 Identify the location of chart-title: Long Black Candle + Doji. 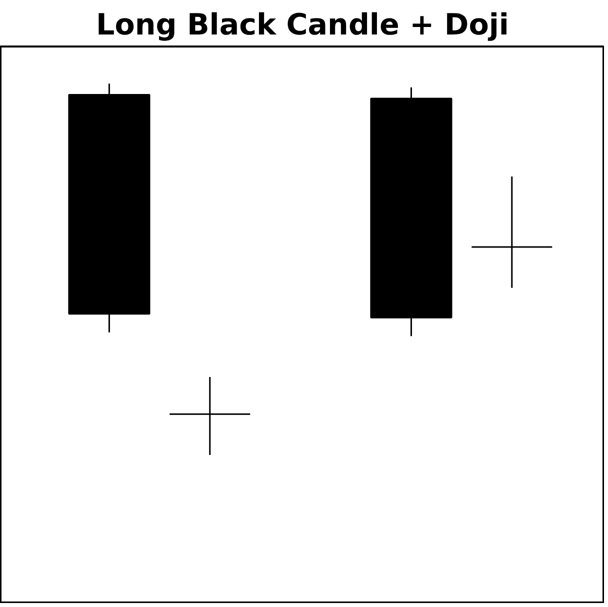
(302, 25).